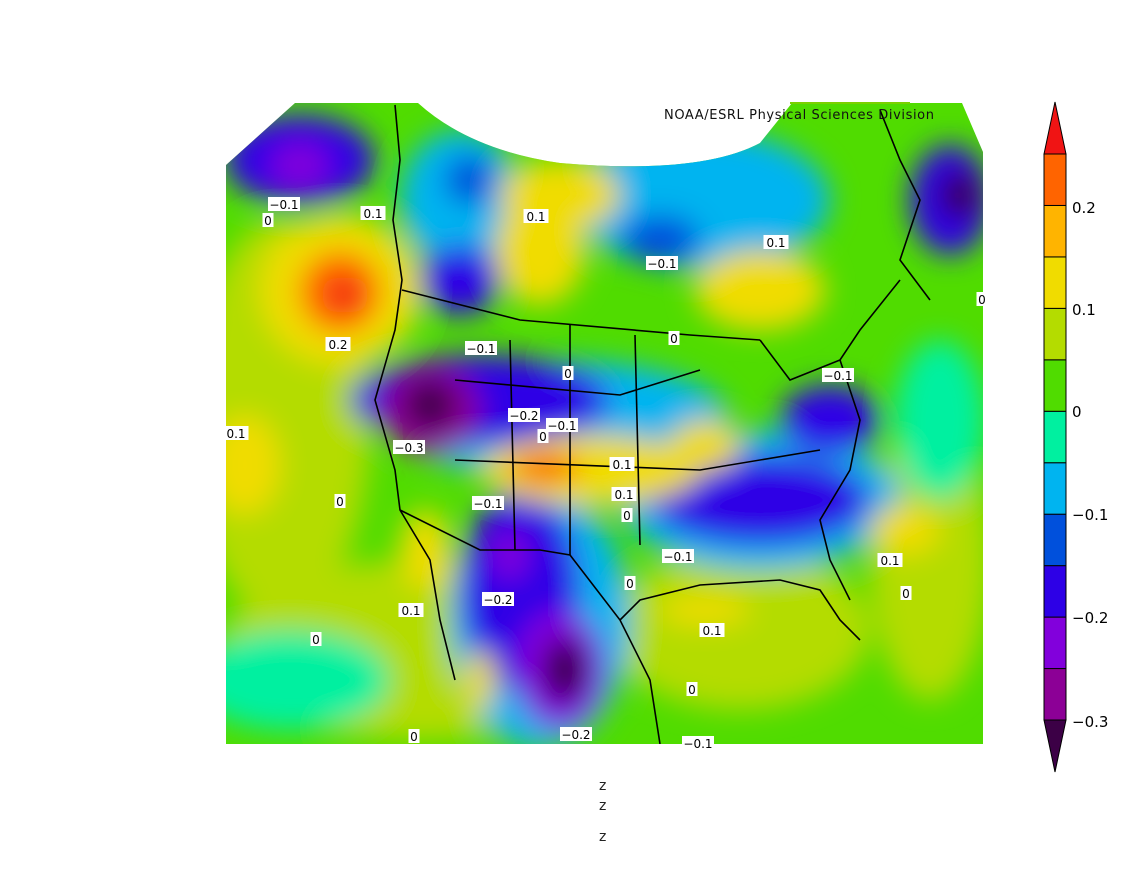 Image resolution: width=1130 pixels, height=874 pixels. What do you see at coordinates (1084, 208) in the screenshot?
I see `colorbar-label: 0.2` at bounding box center [1084, 208].